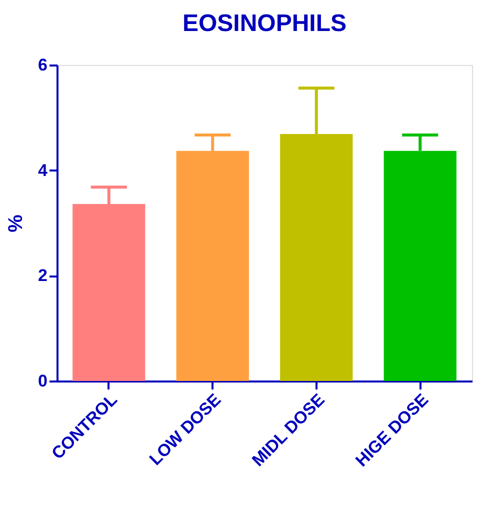 The height and width of the screenshot is (520, 492). I want to click on y-tick-label: 0, so click(43, 381).